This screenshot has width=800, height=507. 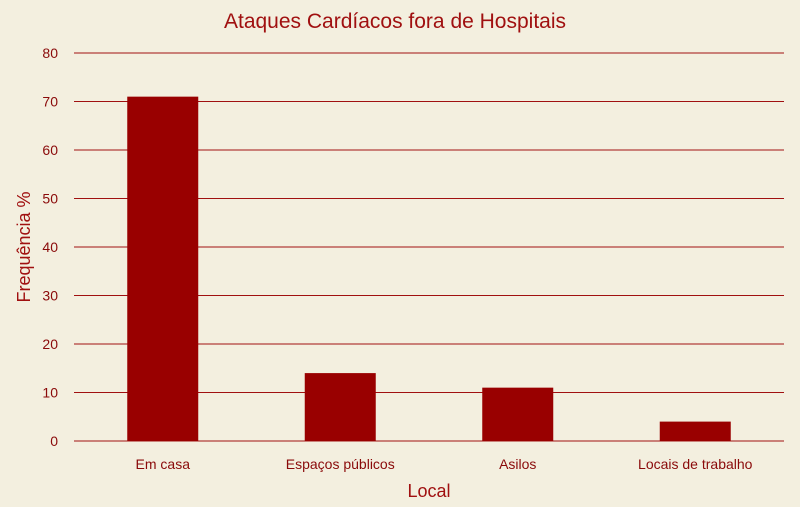 I want to click on y-tick-label: 70, so click(x=50, y=102).